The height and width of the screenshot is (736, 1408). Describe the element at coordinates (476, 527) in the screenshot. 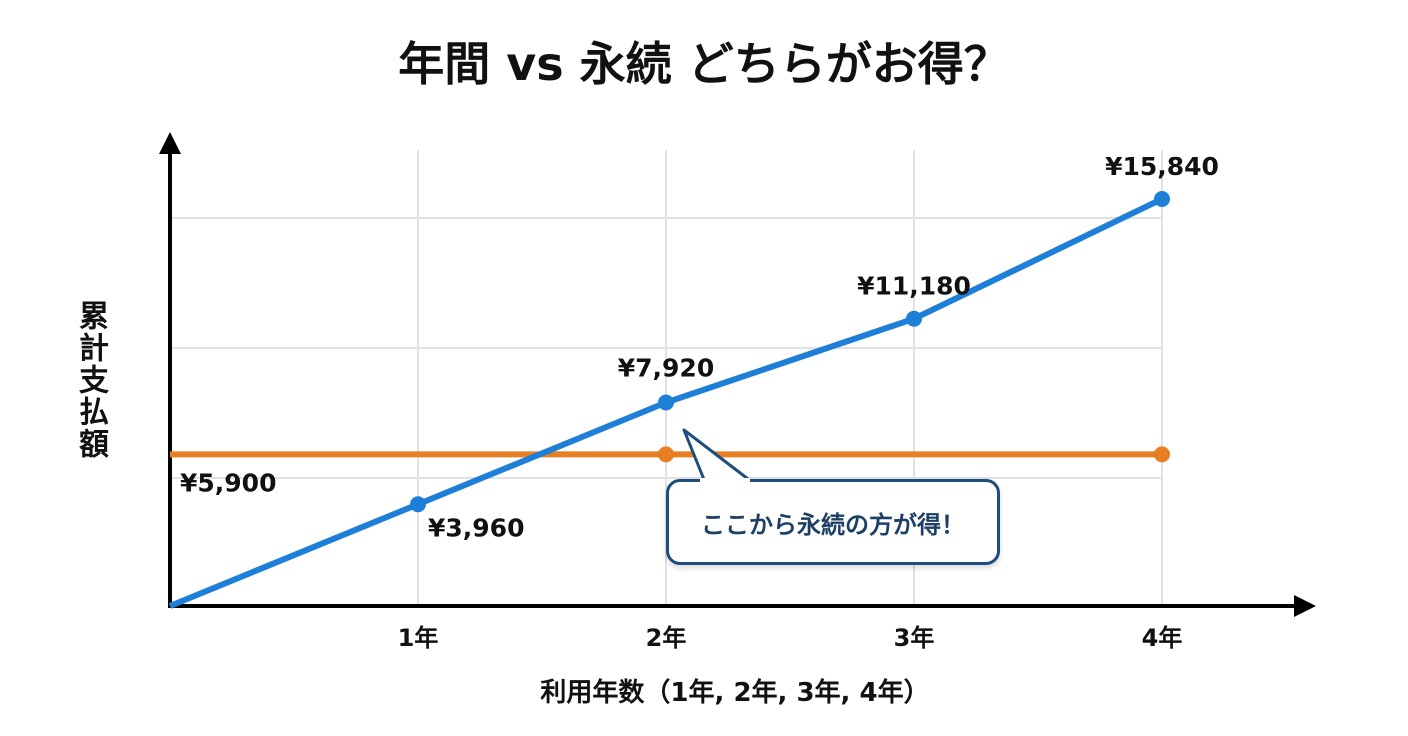

I see `data-label-annual: ¥3,960` at that location.